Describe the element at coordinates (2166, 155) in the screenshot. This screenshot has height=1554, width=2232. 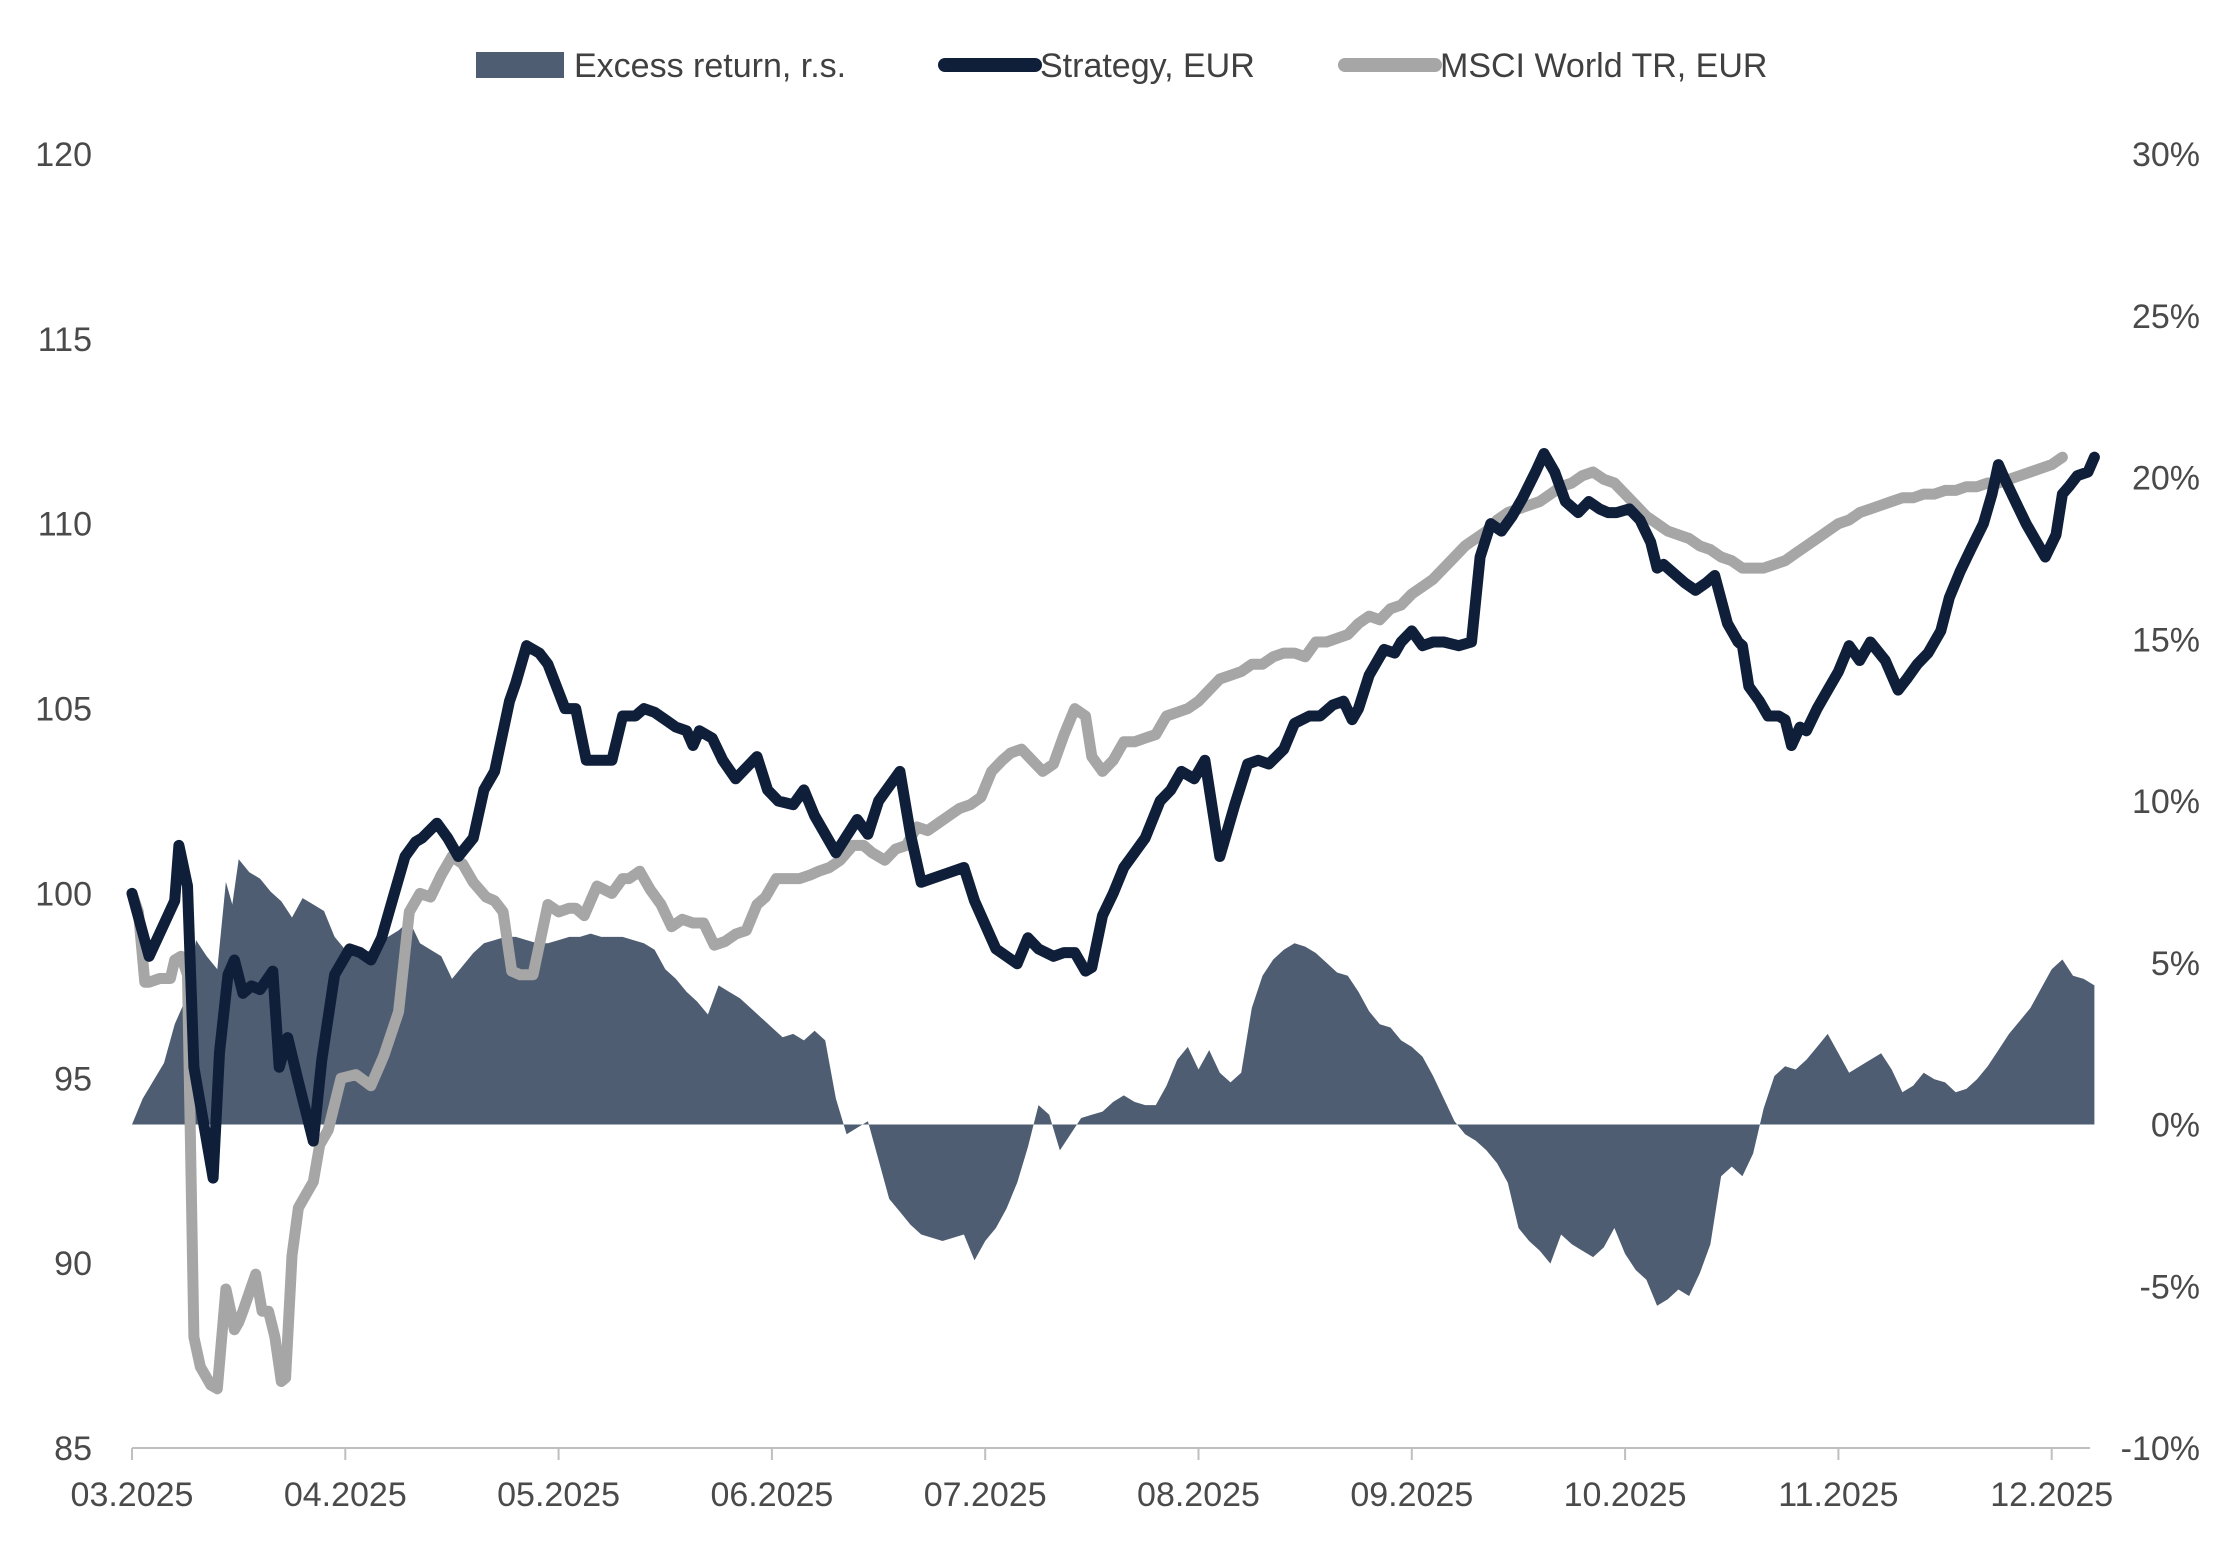
I see `y-right-tick-label: 30%` at that location.